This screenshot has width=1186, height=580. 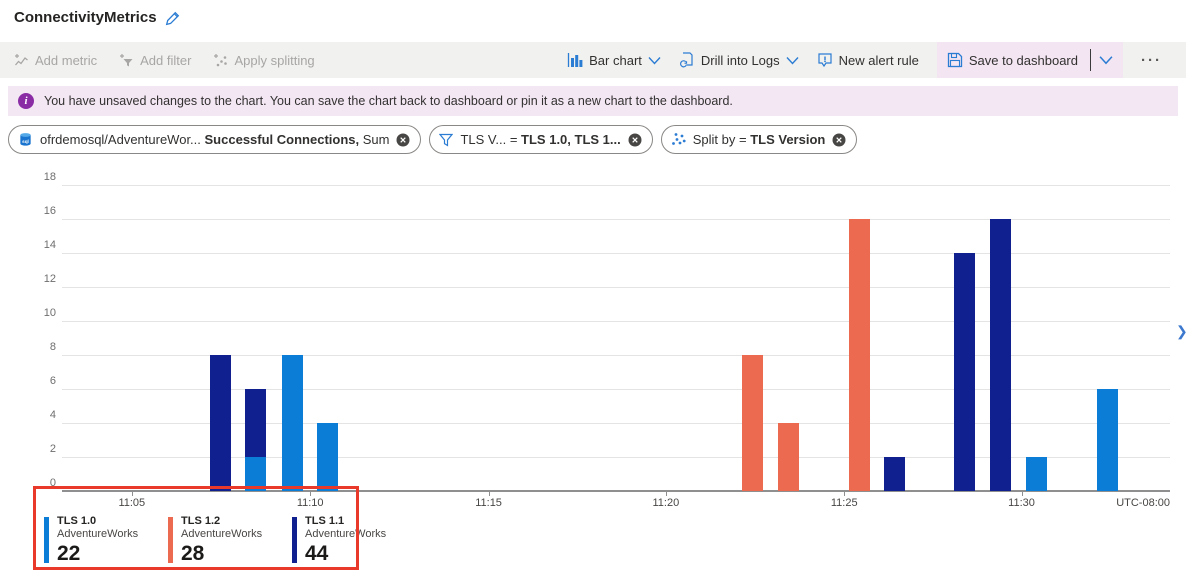 What do you see at coordinates (49, 313) in the screenshot?
I see `y-axis-label-10: 10` at bounding box center [49, 313].